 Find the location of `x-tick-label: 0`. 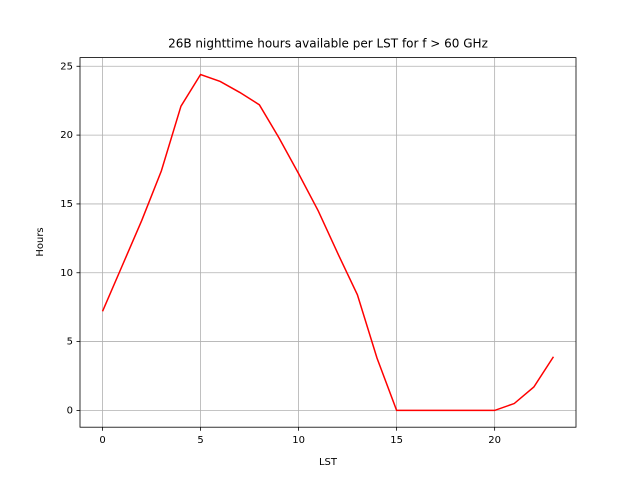

x-tick-label: 0 is located at coordinates (102, 440).